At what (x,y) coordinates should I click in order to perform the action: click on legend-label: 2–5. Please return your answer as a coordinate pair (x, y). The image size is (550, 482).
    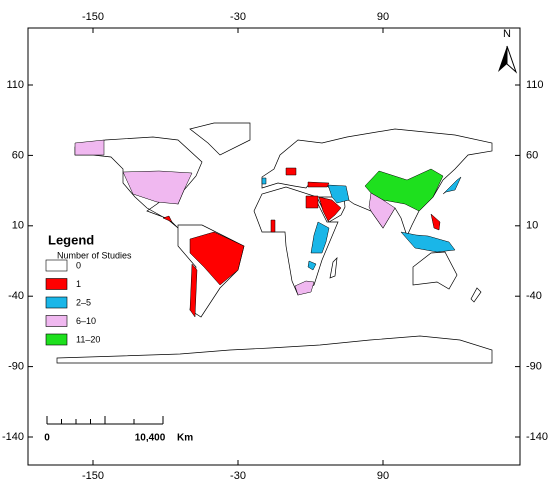
    Looking at the image, I should click on (83, 302).